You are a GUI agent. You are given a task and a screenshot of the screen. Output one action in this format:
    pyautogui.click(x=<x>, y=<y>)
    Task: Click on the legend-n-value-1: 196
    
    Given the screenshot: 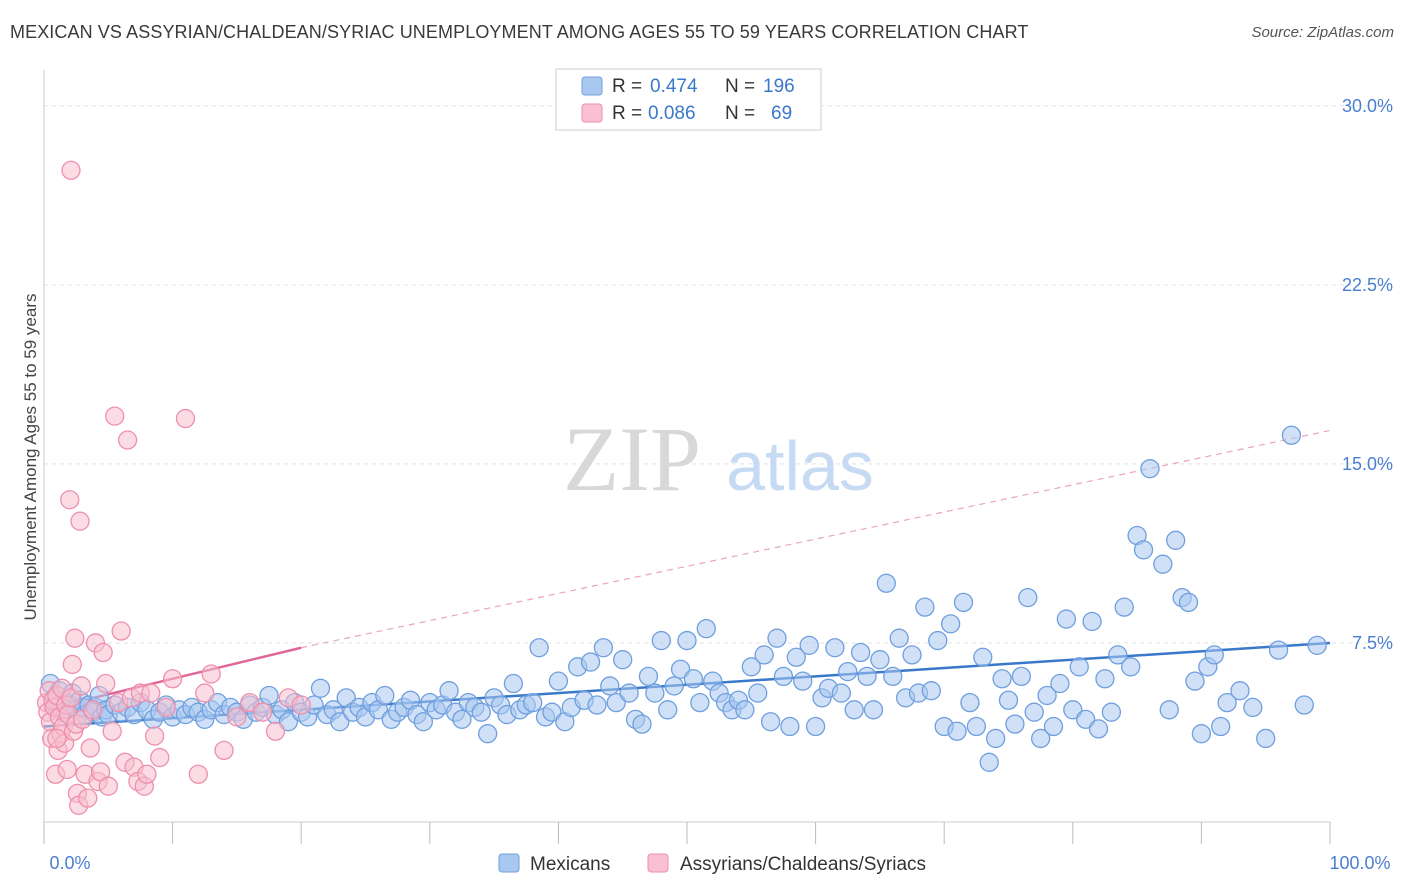 What is the action you would take?
    pyautogui.click(x=779, y=86)
    